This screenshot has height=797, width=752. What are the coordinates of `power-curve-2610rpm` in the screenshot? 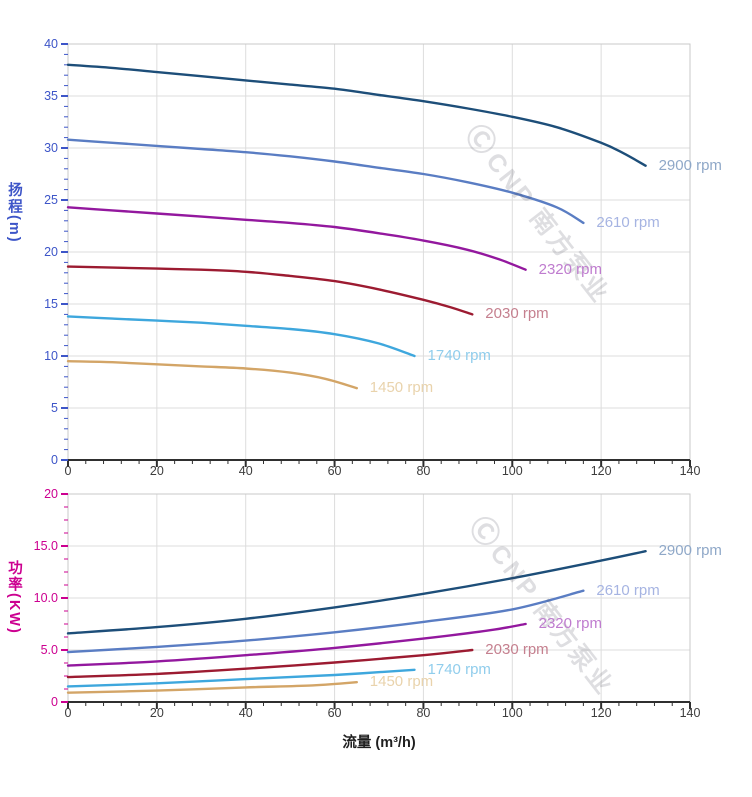 It's located at (325, 621).